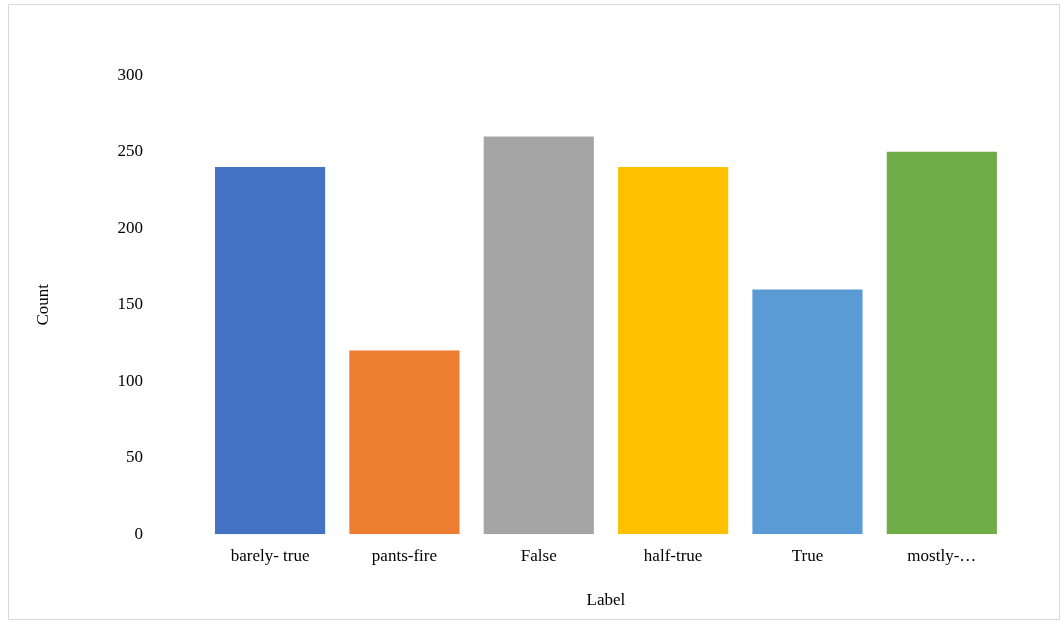  What do you see at coordinates (130, 151) in the screenshot?
I see `y-tick-label: 250` at bounding box center [130, 151].